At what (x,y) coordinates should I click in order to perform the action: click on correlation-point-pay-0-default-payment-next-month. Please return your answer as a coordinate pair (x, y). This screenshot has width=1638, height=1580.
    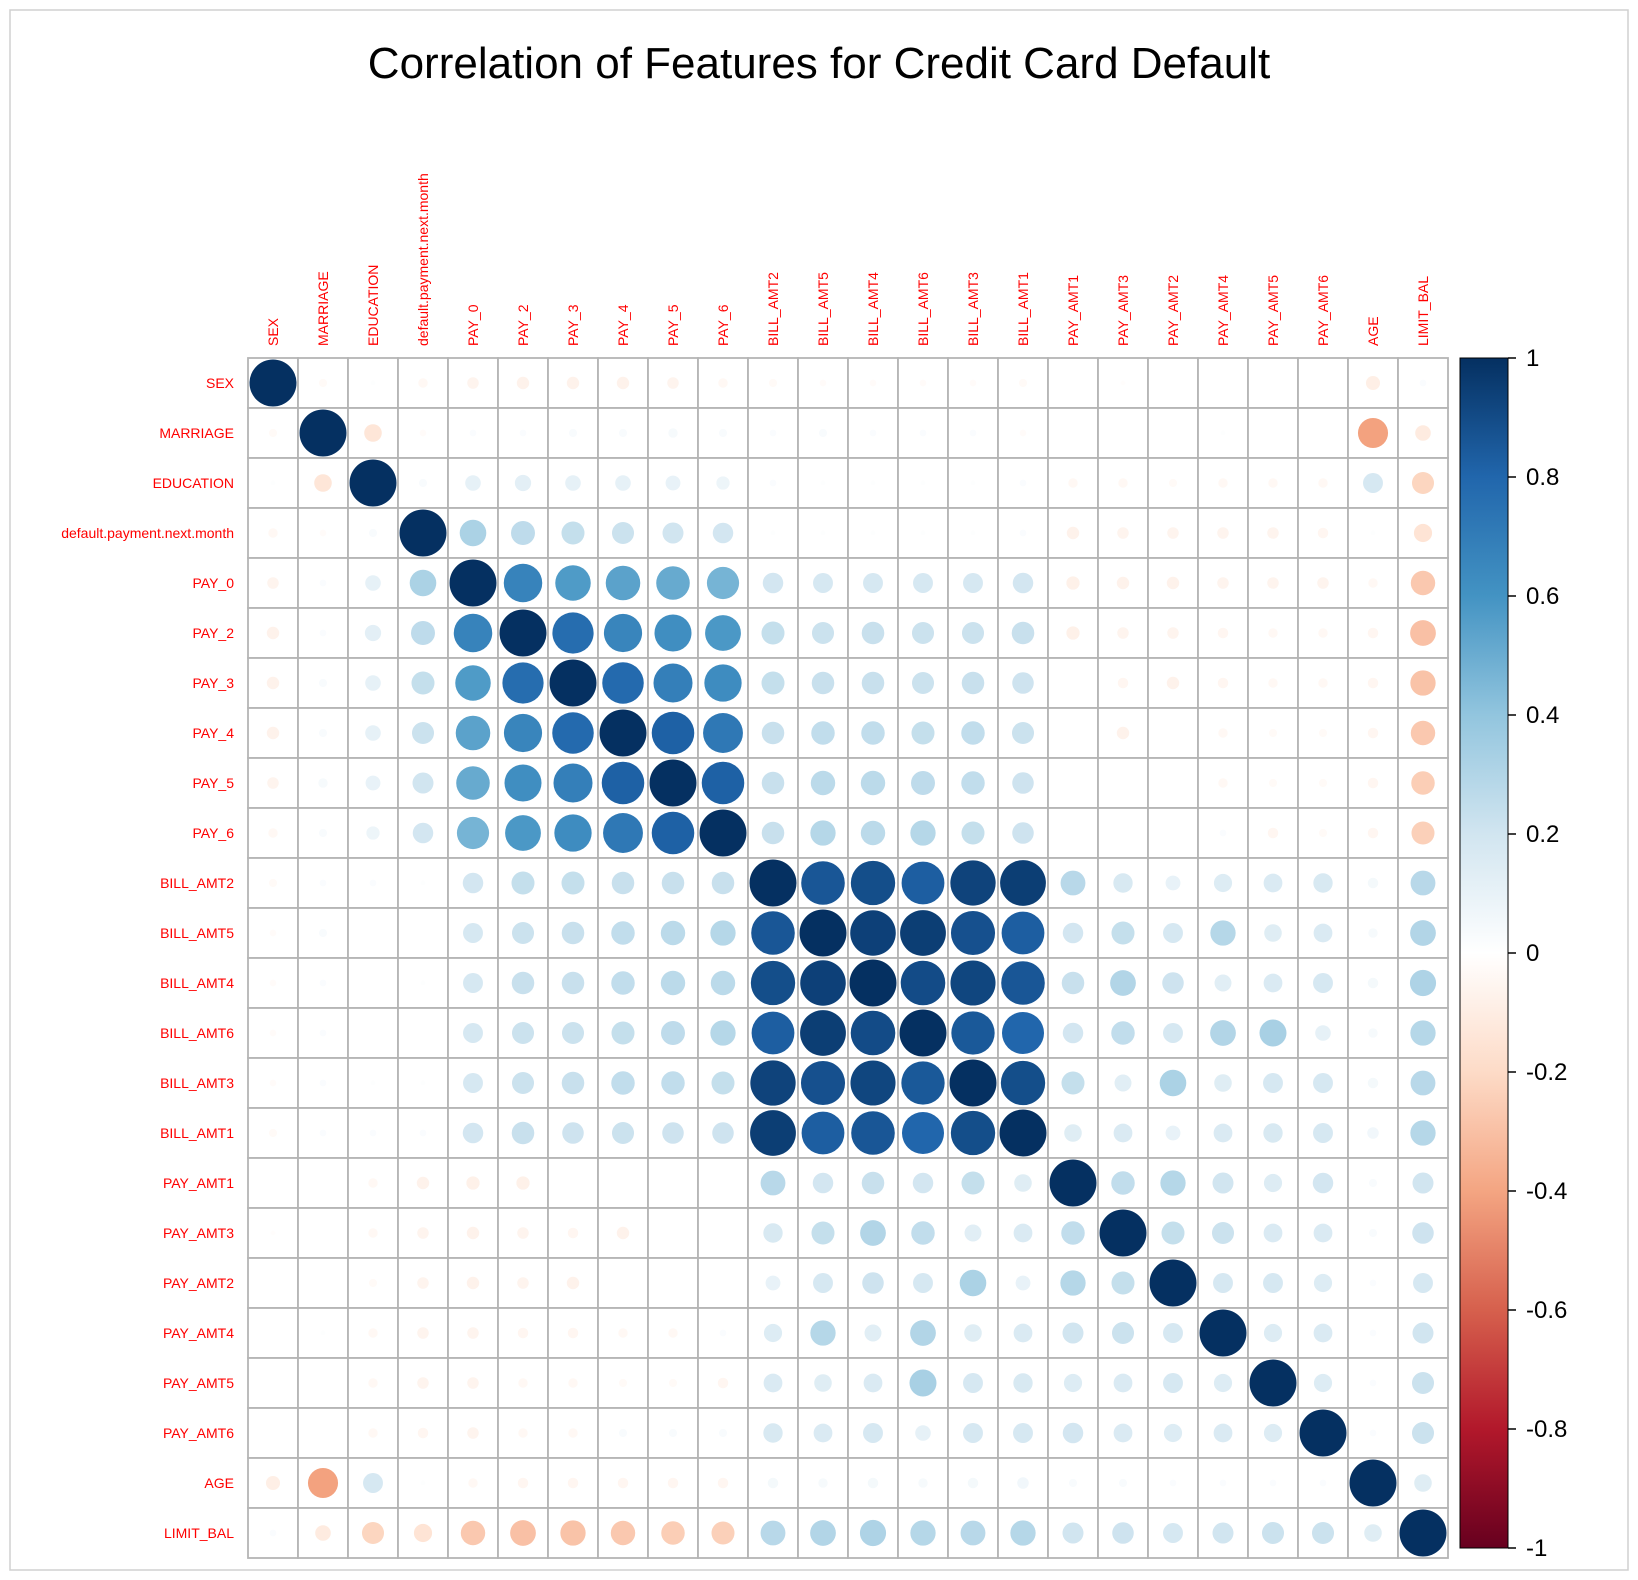
    Looking at the image, I should click on (423, 583).